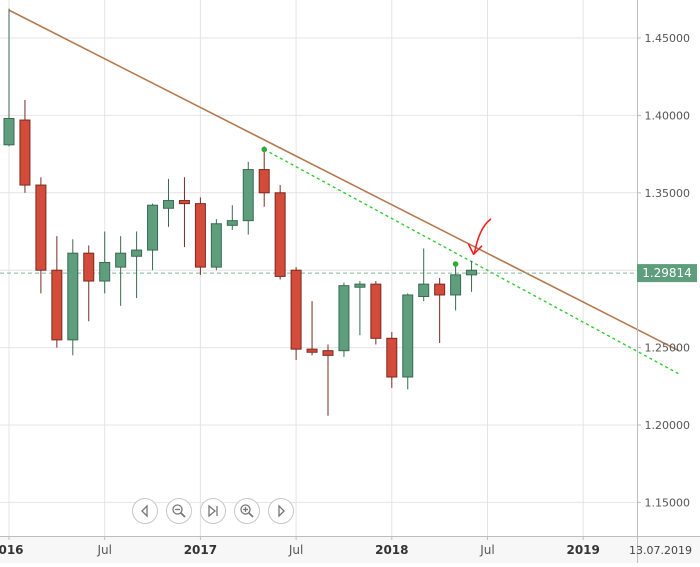 The width and height of the screenshot is (700, 567). I want to click on y-tick-label: 1.45000, so click(668, 38).